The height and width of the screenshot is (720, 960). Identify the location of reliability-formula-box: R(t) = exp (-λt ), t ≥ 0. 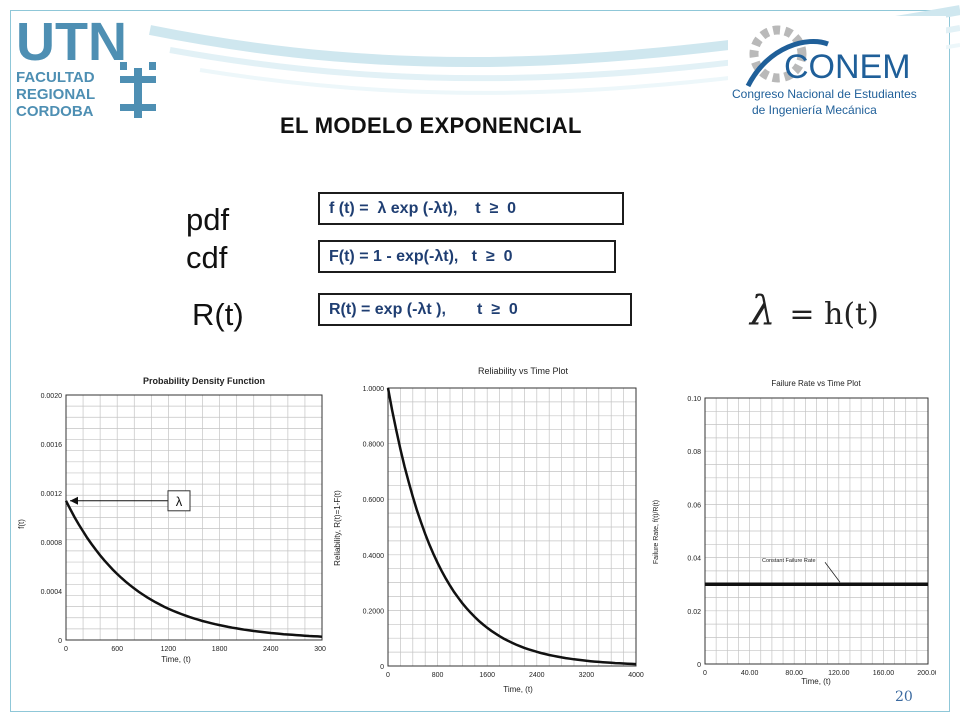
(475, 309).